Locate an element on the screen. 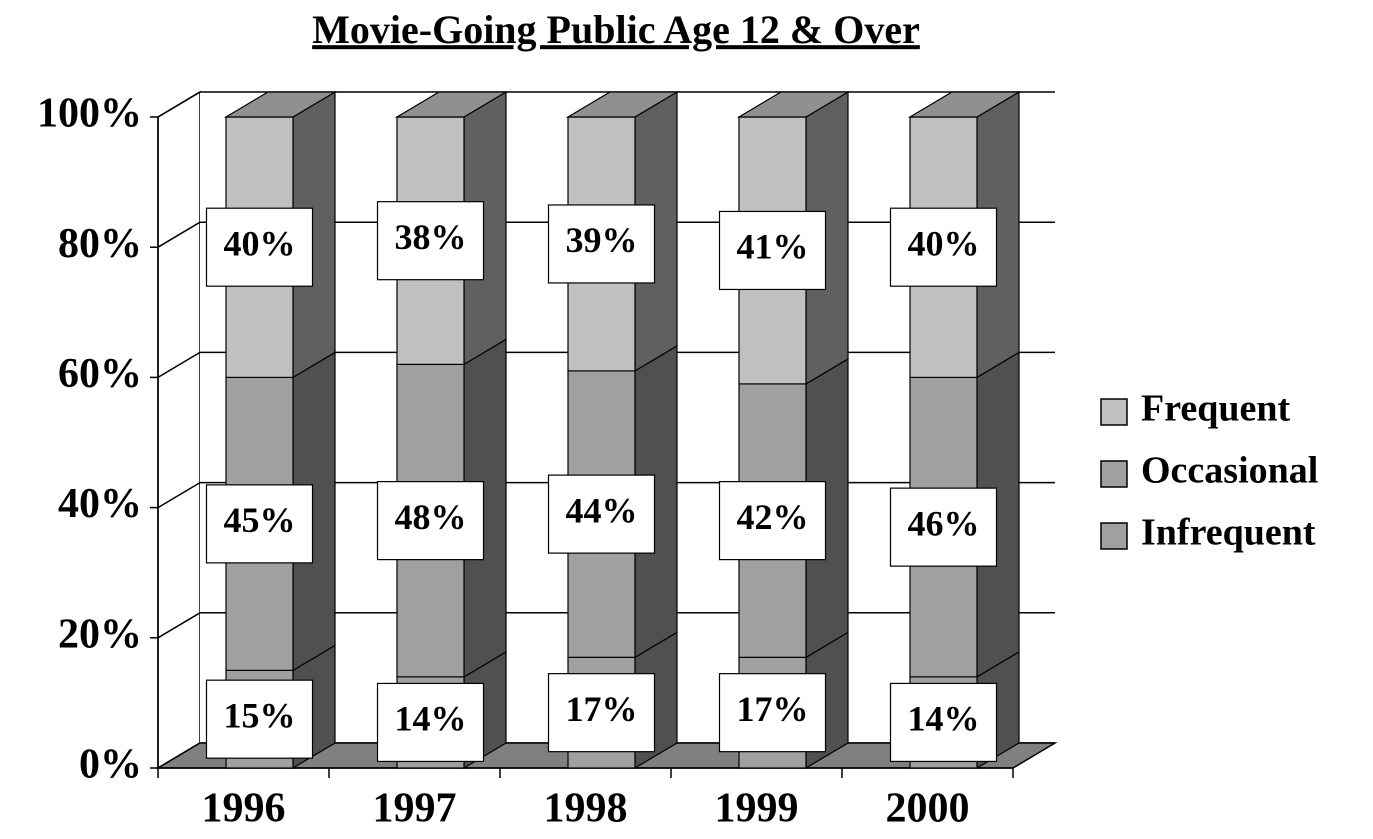 The image size is (1373, 839). y-tick-label: 40% is located at coordinates (100, 504).